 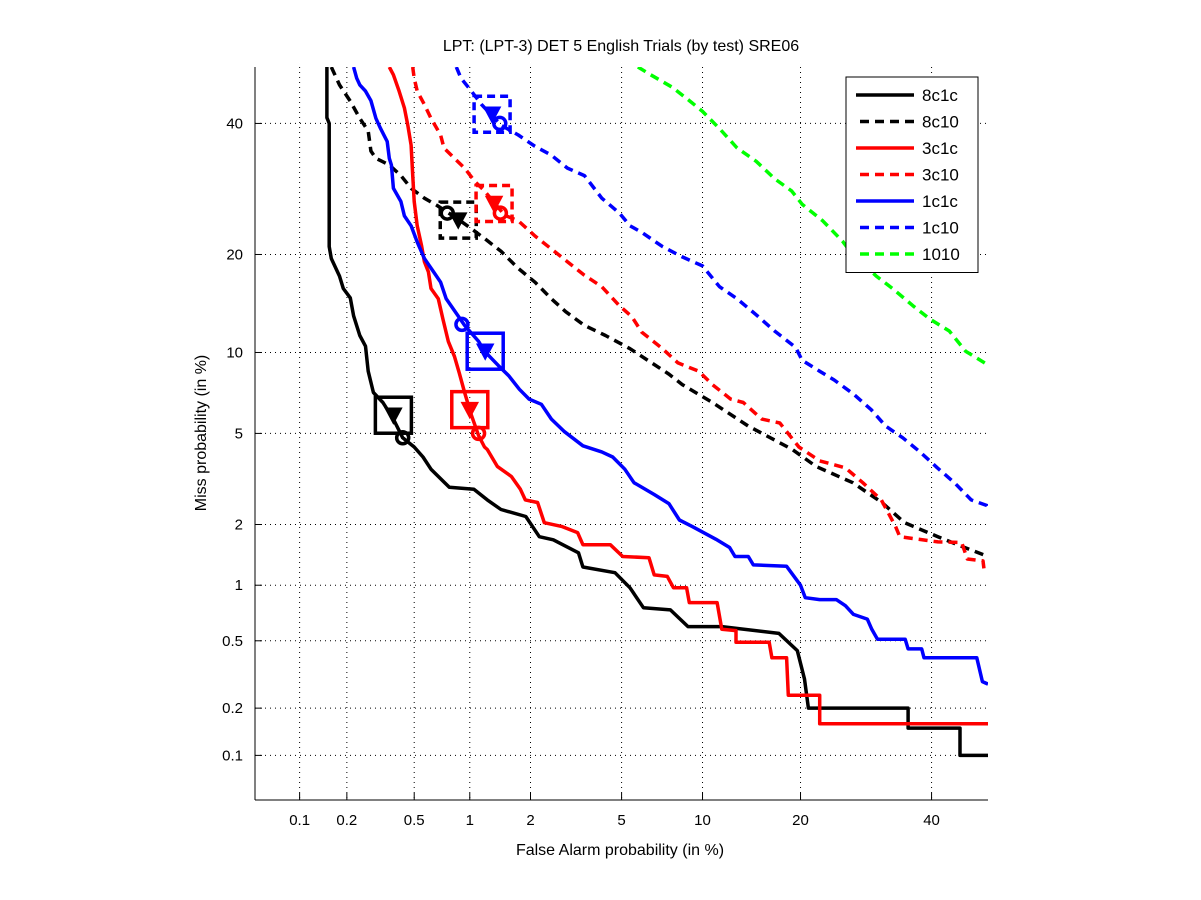 I want to click on actual-dcf-marker-8c1c, so click(x=393, y=416).